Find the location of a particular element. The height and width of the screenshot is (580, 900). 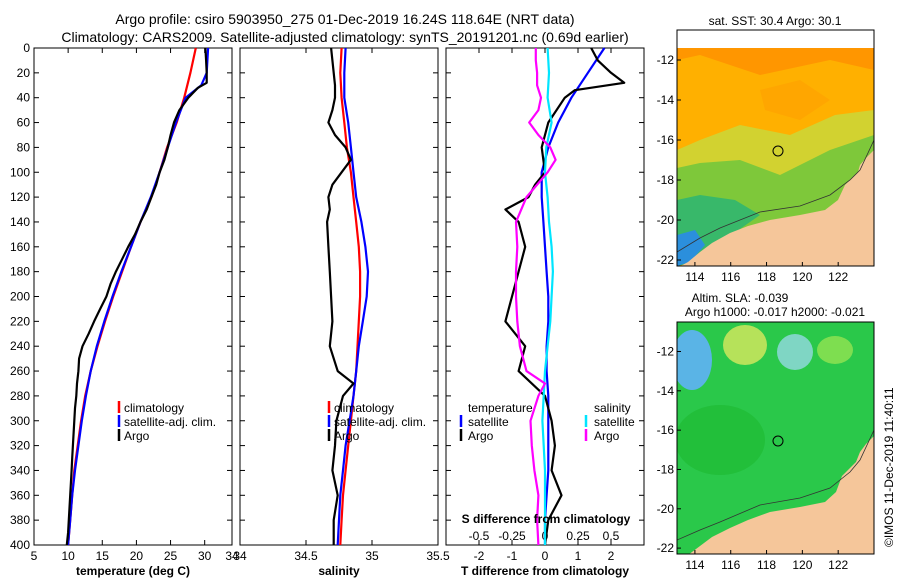

salinity-legend: climatology satellite-adj. clim. Argo is located at coordinates (376, 422).